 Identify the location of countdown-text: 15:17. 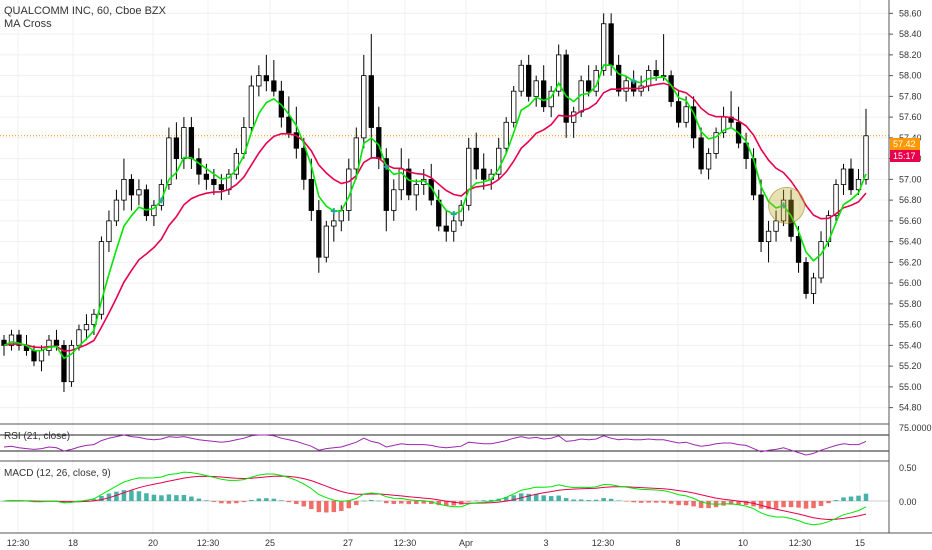
(904, 156).